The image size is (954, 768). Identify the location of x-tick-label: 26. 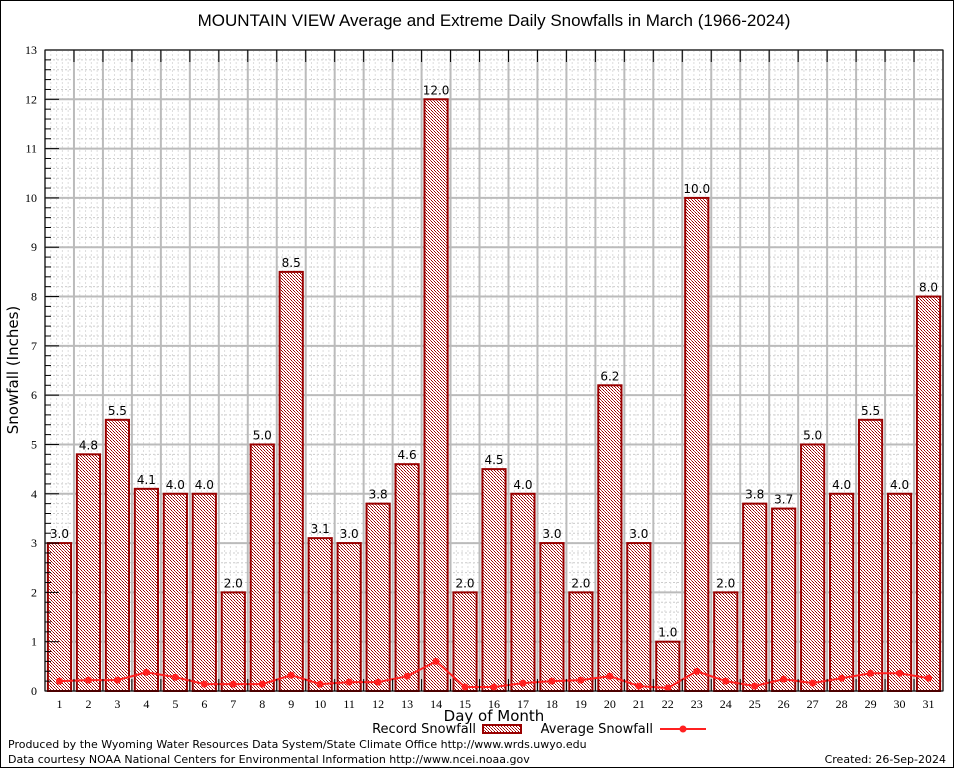
(784, 704).